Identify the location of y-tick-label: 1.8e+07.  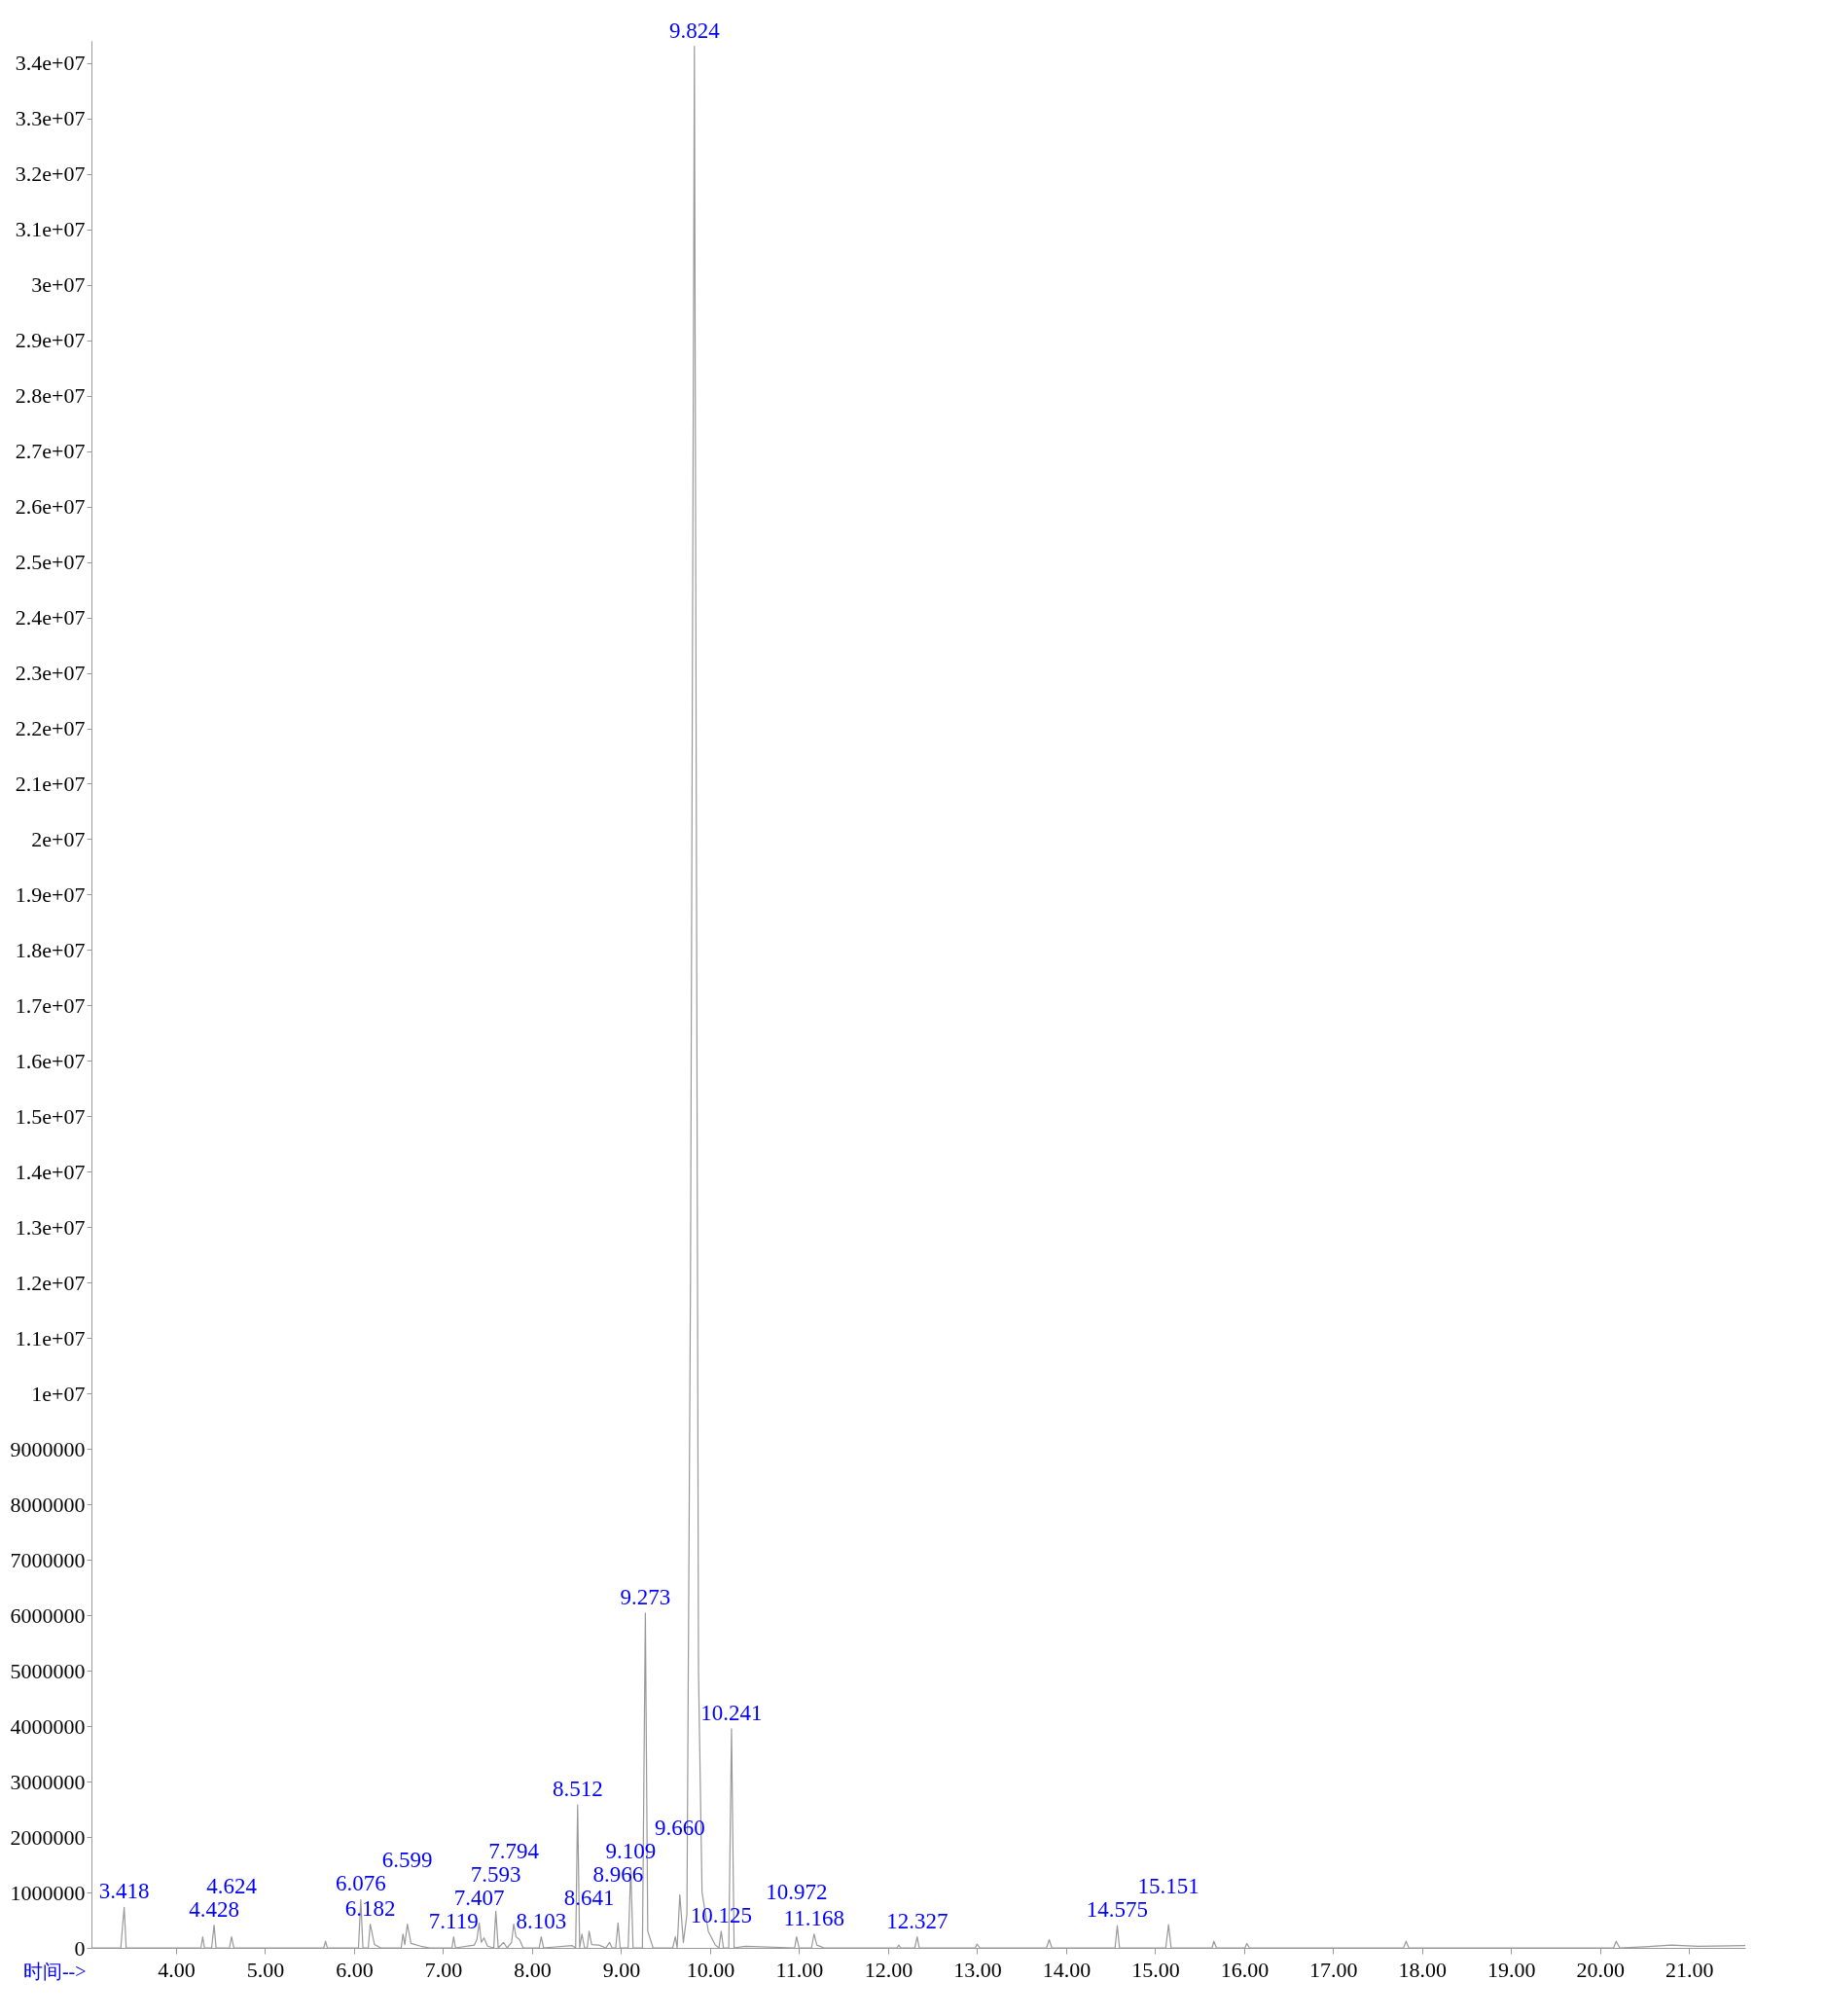
(51, 949).